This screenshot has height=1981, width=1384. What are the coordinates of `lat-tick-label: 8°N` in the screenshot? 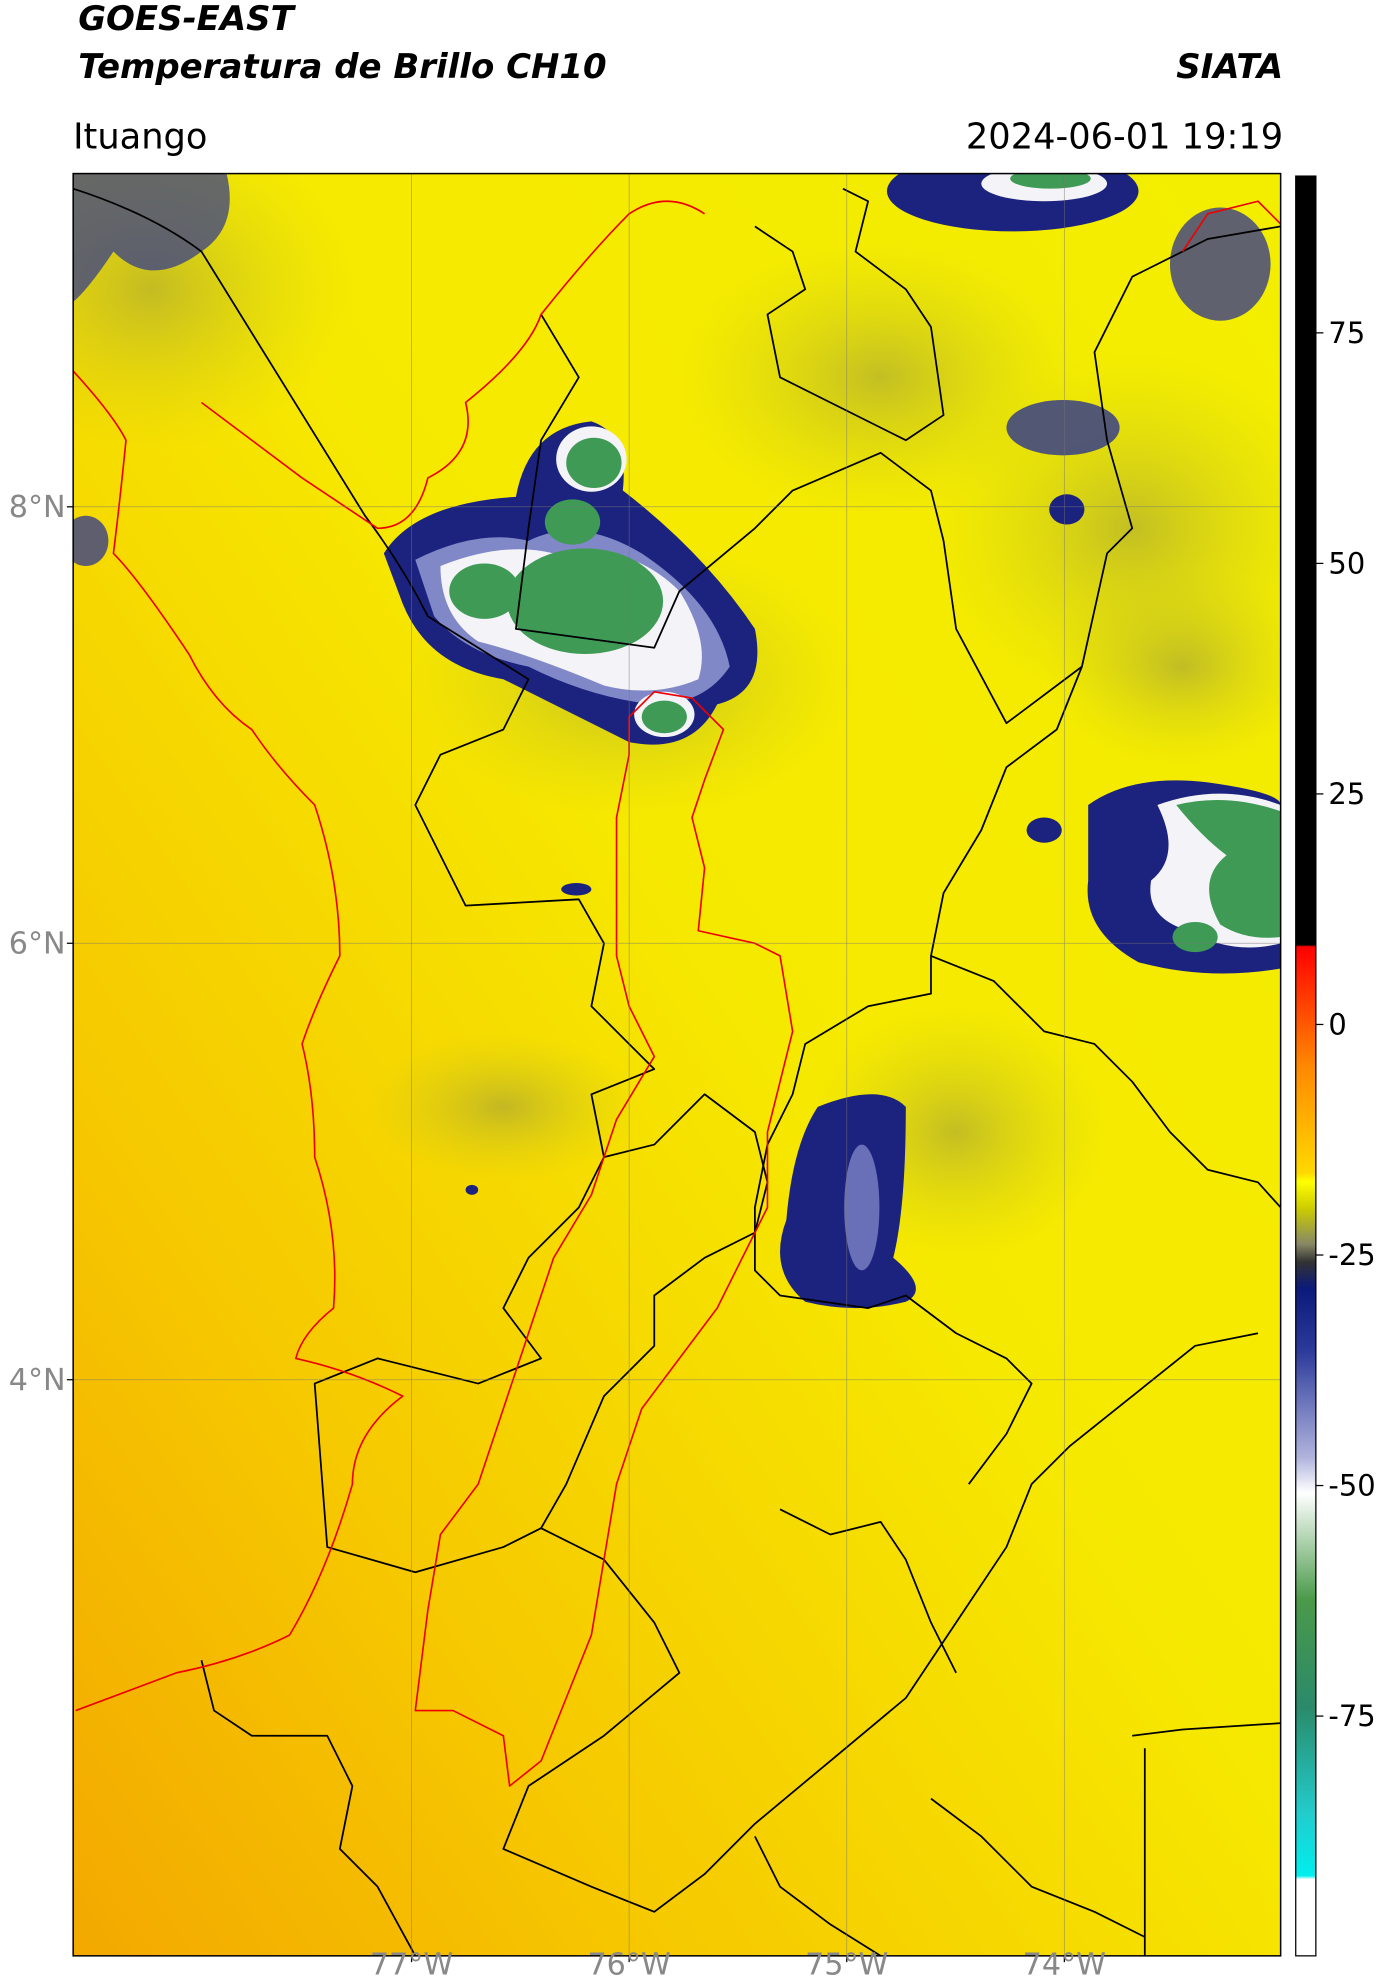 It's located at (37, 507).